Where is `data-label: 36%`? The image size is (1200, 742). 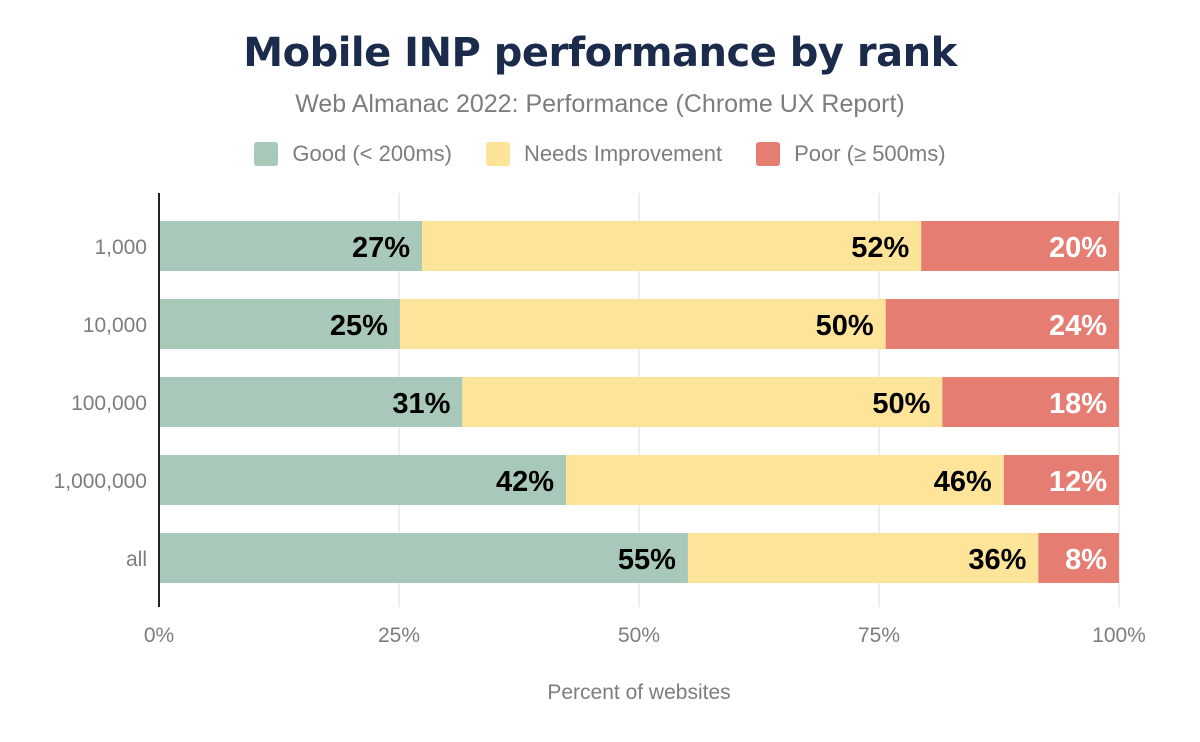 data-label: 36% is located at coordinates (997, 560).